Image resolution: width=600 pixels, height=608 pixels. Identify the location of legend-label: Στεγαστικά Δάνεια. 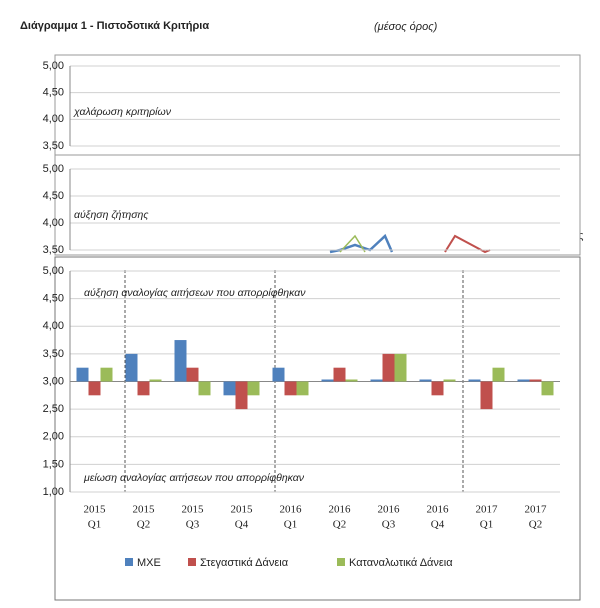
(244, 563).